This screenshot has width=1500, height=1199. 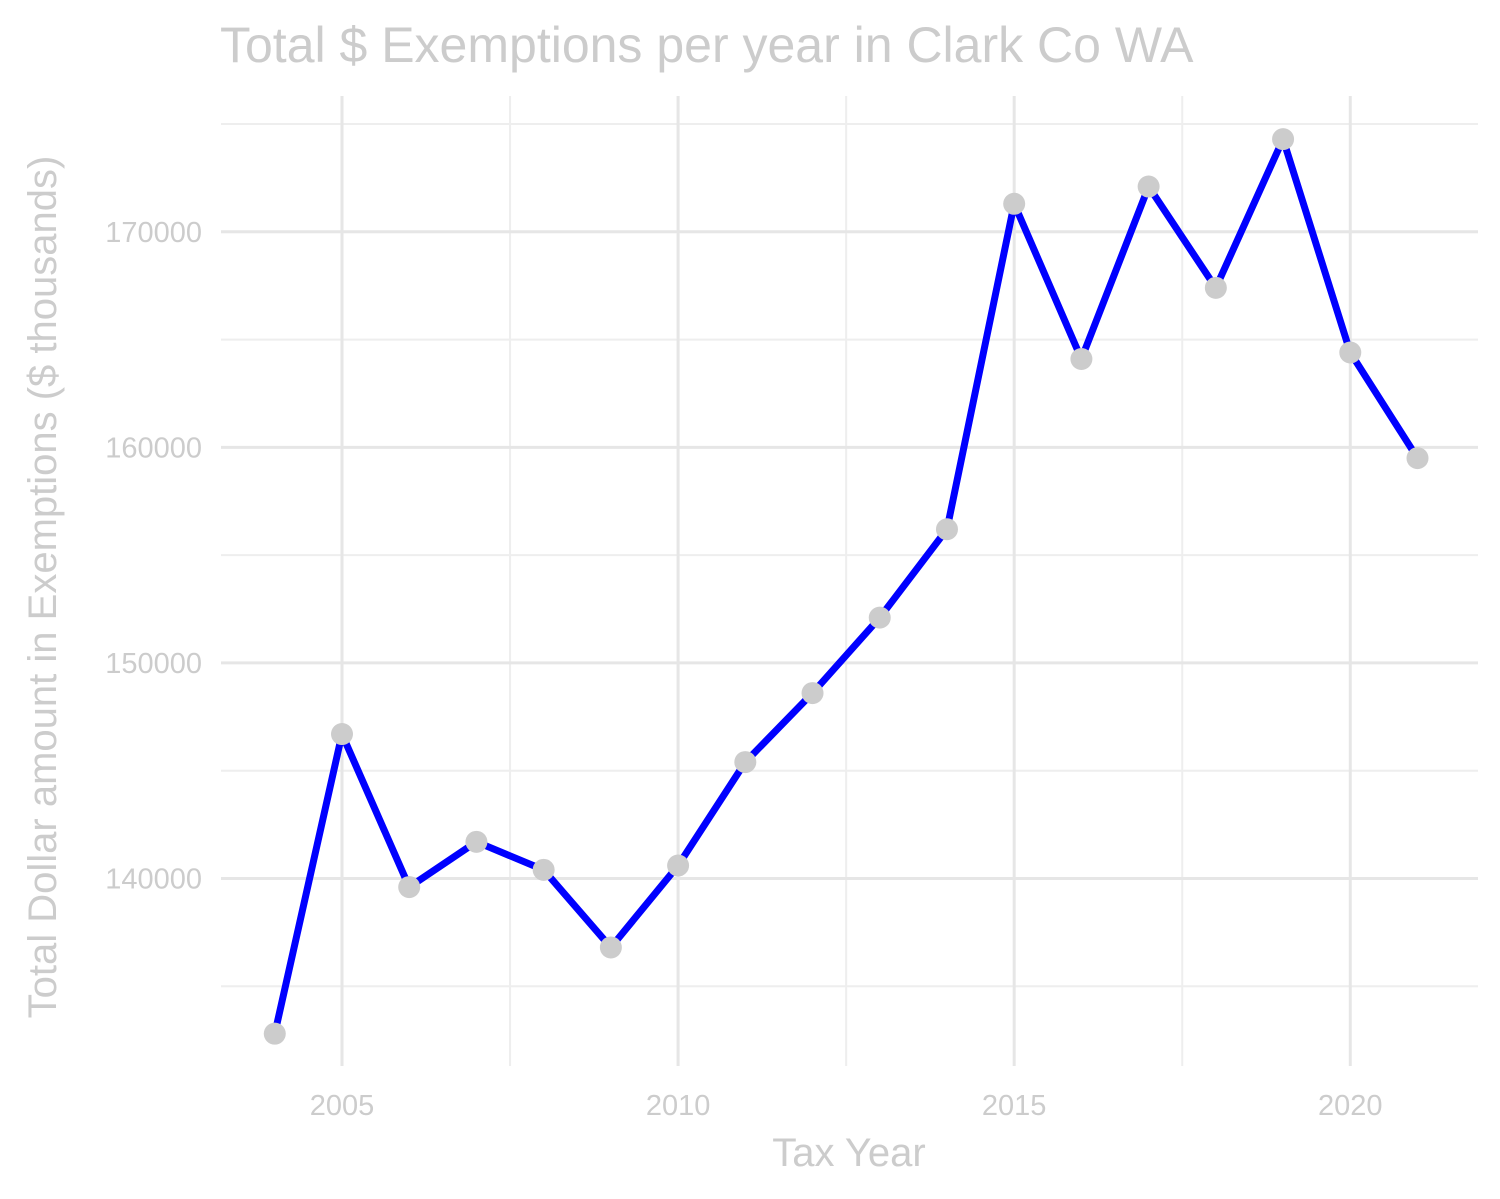 What do you see at coordinates (848, 1153) in the screenshot?
I see `x-axis-label: Tax Year` at bounding box center [848, 1153].